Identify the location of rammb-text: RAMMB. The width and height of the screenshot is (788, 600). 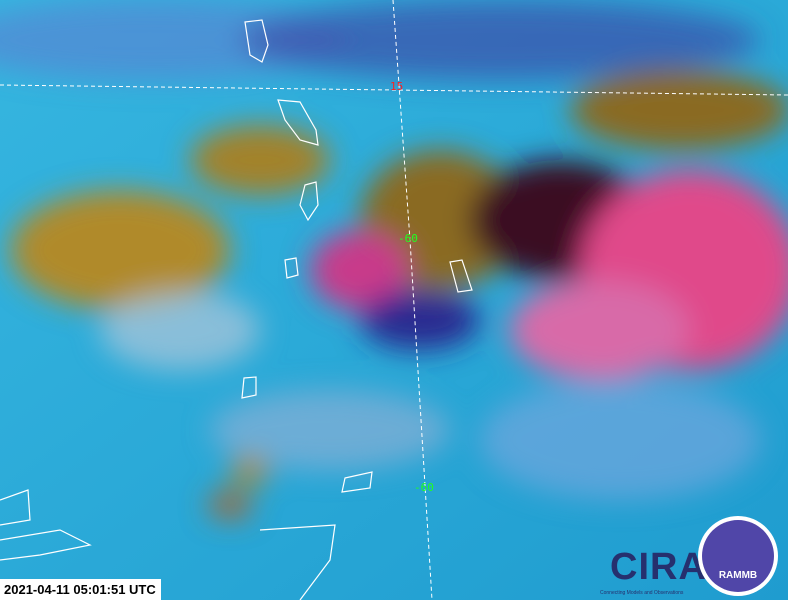
(738, 575).